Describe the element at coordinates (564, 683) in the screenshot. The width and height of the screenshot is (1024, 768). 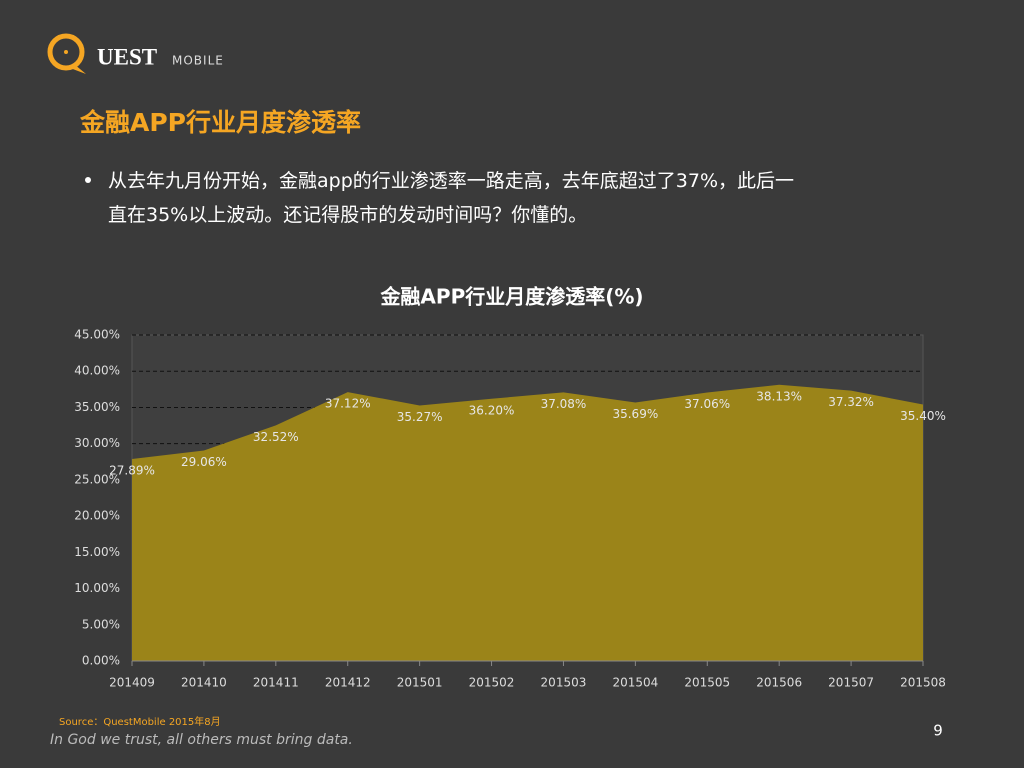
I see `x-tick-label: 201503` at that location.